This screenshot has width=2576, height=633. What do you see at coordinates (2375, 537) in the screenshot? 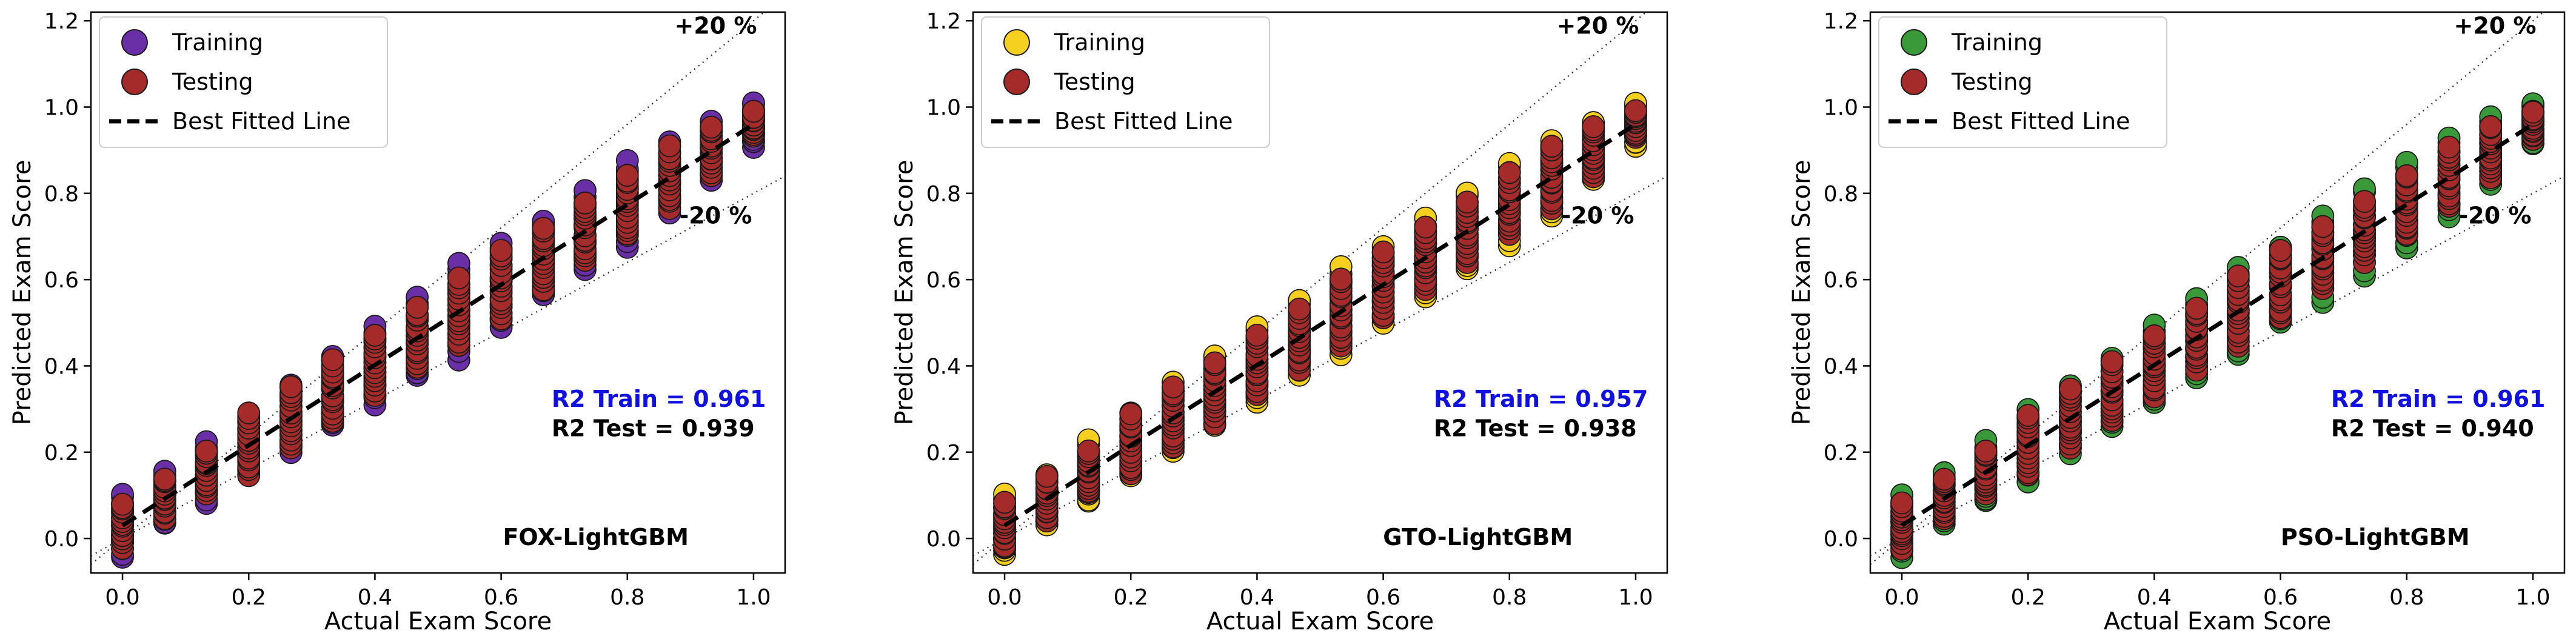
I see `model-label: PSO-LightGBM` at bounding box center [2375, 537].